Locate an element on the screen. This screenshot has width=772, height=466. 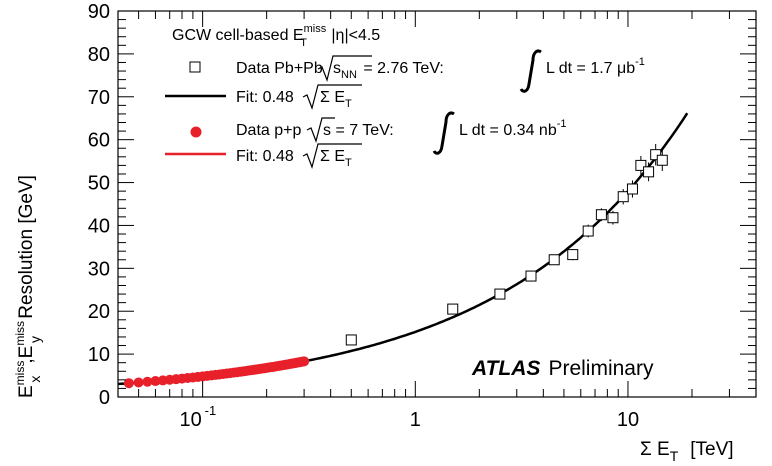
y-title-ey-sub: y is located at coordinates (35, 339).